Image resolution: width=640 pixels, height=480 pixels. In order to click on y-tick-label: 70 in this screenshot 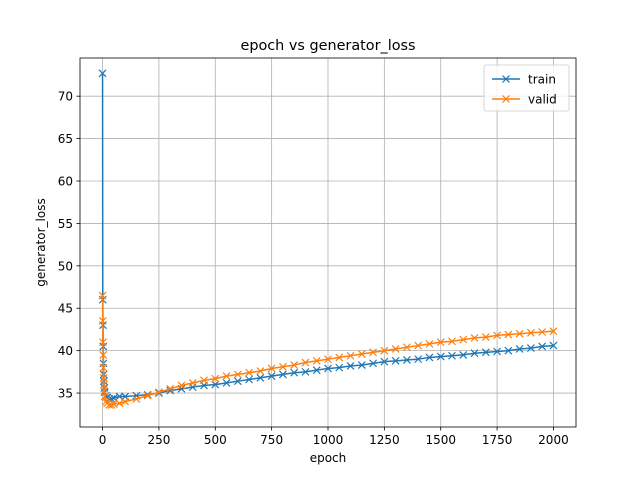, I will do `click(65, 97)`.